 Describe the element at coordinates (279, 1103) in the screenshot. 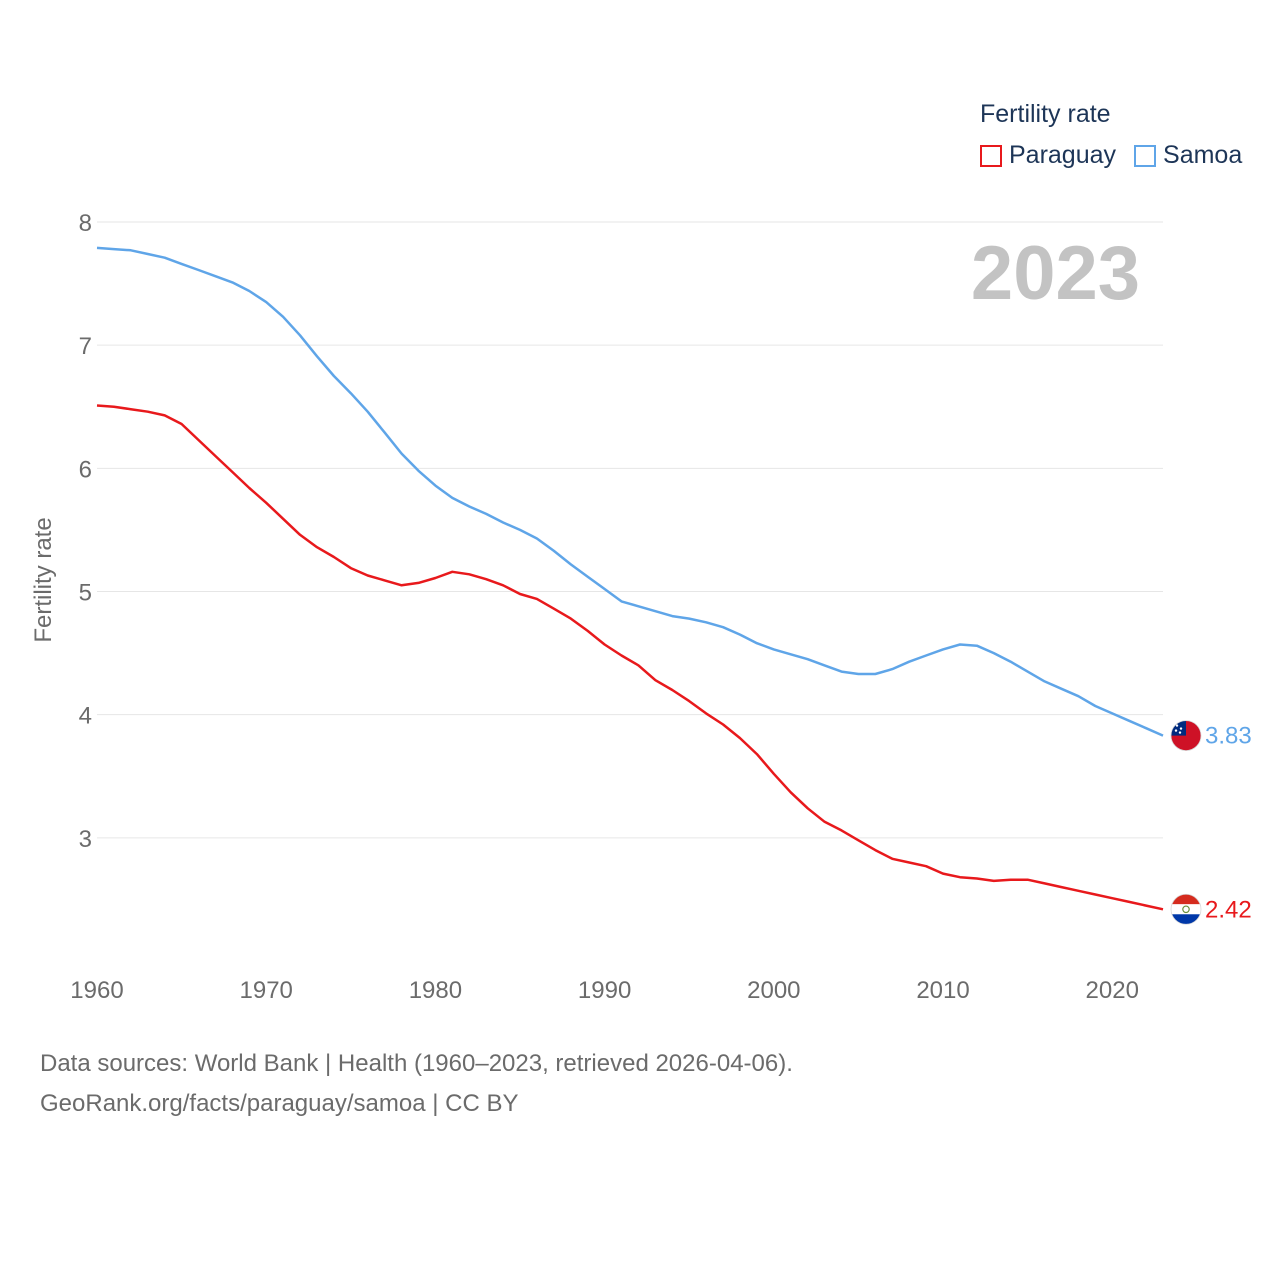

I see `source-line-2: GeoRank.org/facts/paraguay/samoa | CC BY` at that location.